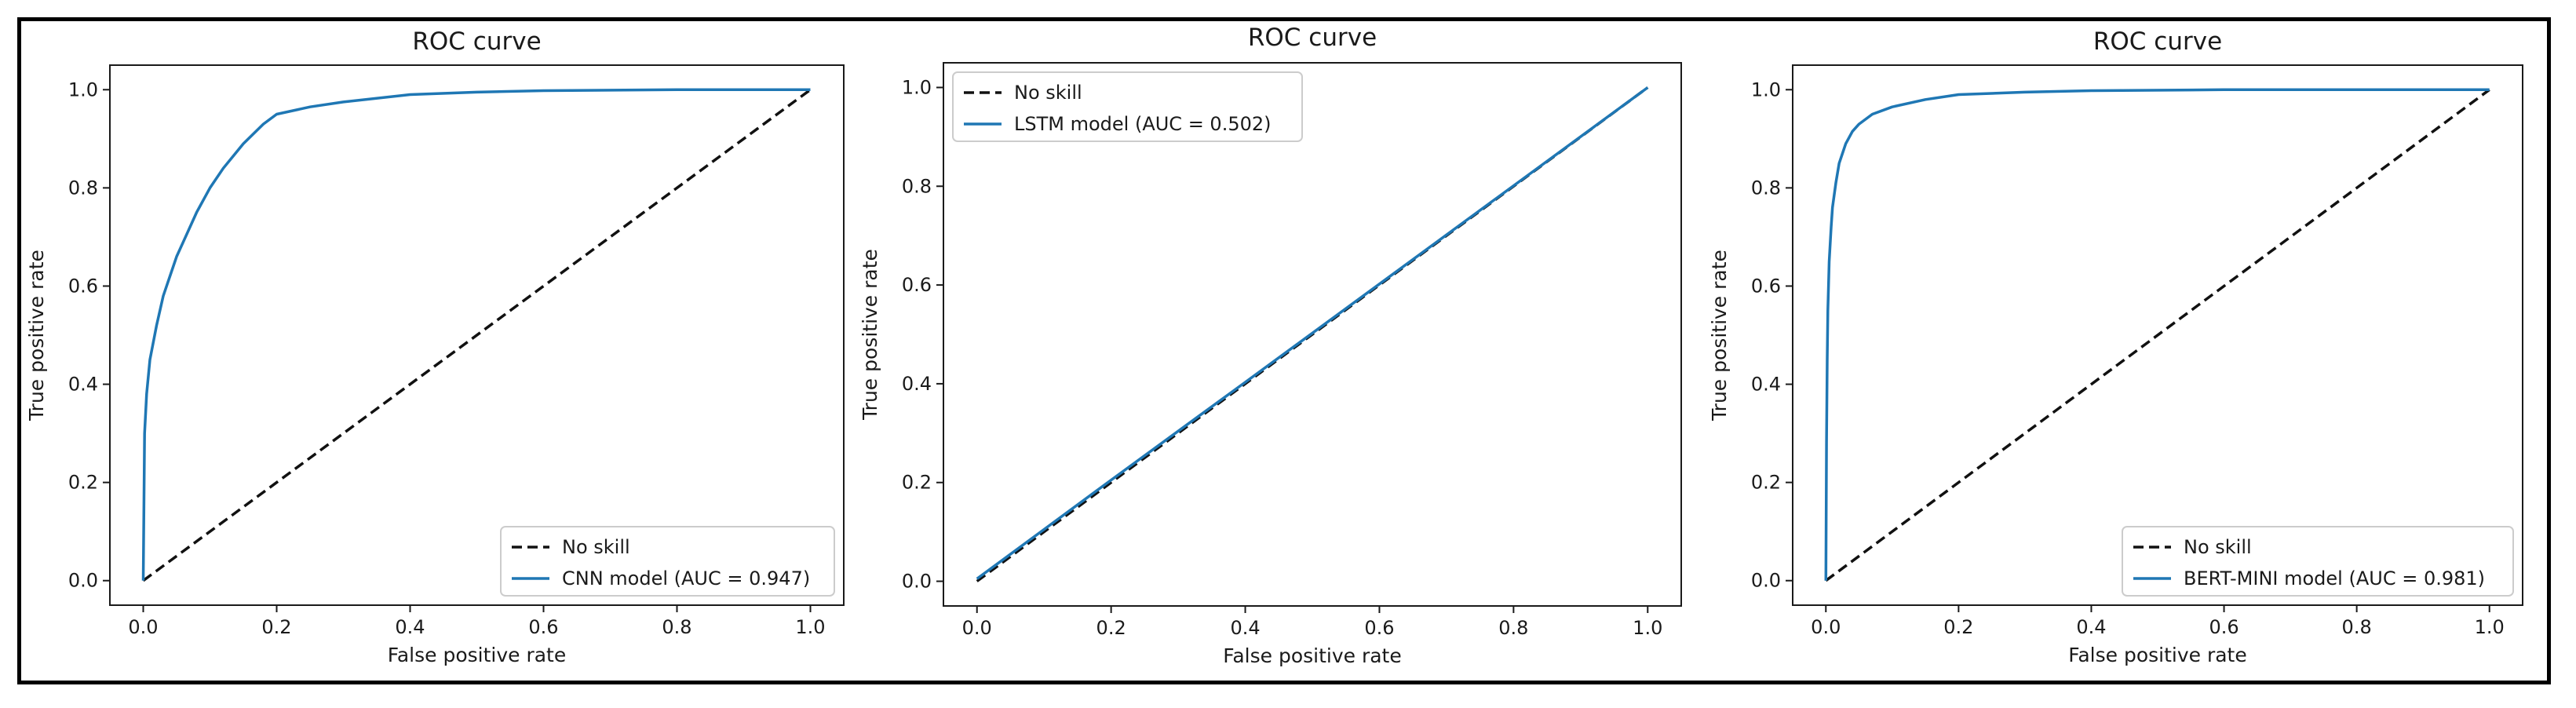 Image resolution: width=2576 pixels, height=708 pixels. I want to click on legend-label: CNN model (AUC = 0.947), so click(686, 578).